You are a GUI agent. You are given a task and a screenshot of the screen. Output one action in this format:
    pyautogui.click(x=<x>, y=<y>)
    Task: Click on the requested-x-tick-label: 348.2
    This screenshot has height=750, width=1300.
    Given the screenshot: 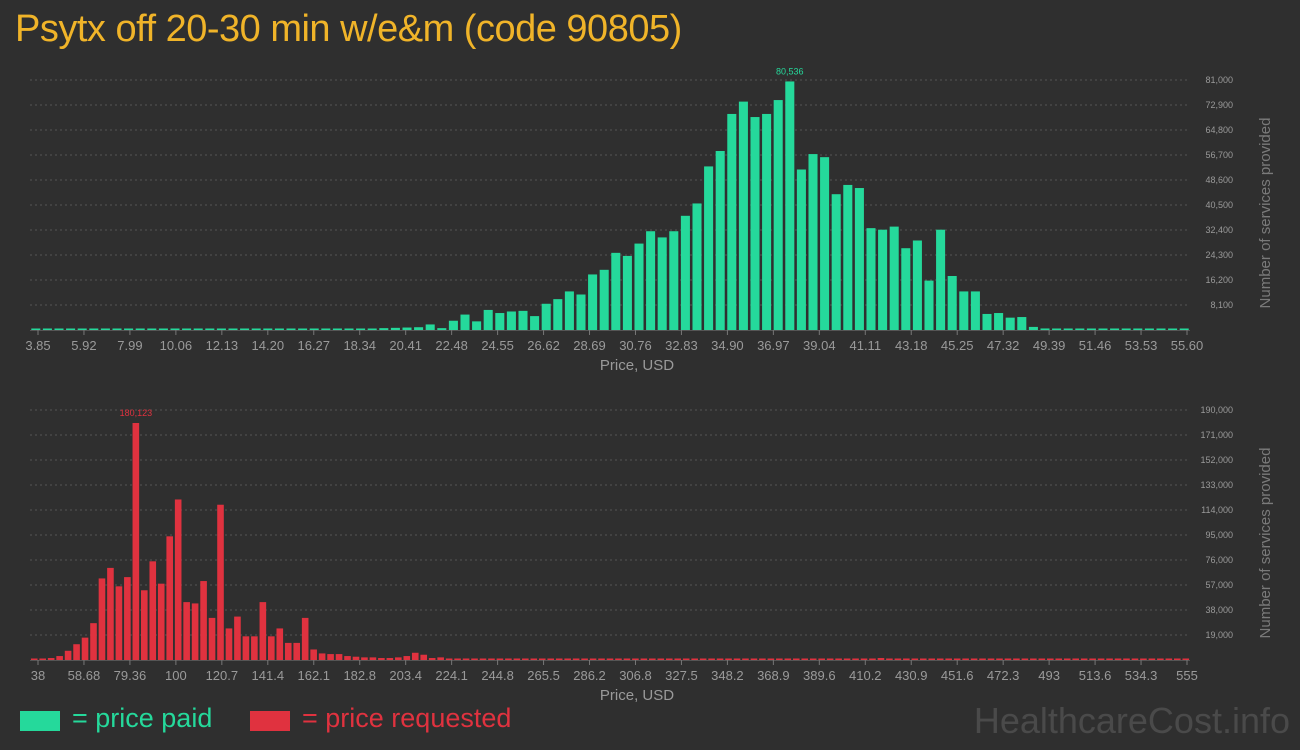 What is the action you would take?
    pyautogui.click(x=727, y=675)
    